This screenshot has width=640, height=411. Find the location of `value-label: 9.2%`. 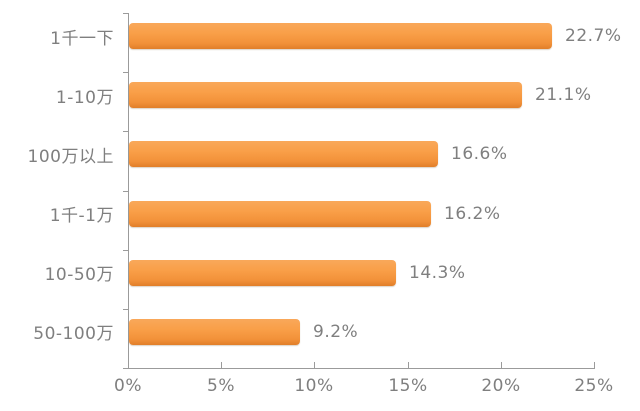

value-label: 9.2% is located at coordinates (336, 331).